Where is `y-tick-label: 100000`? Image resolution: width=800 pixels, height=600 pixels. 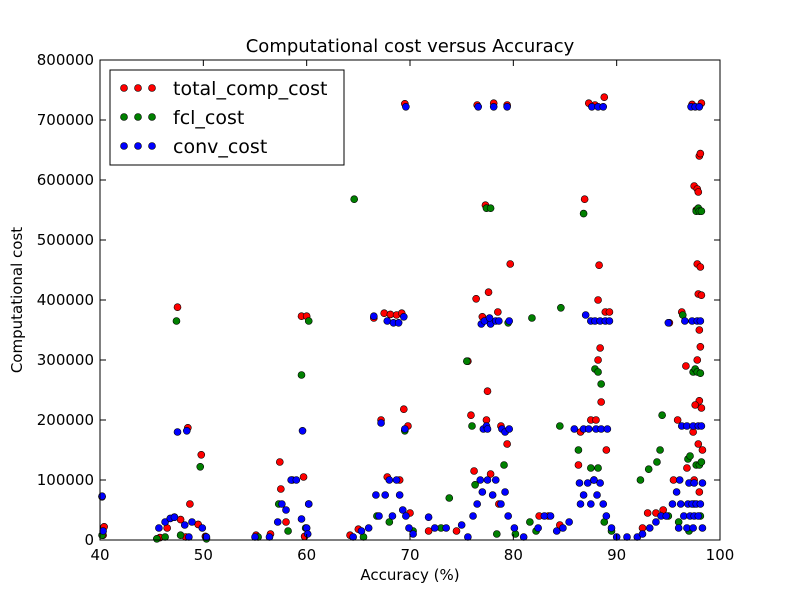 y-tick-label: 100000 is located at coordinates (65, 480).